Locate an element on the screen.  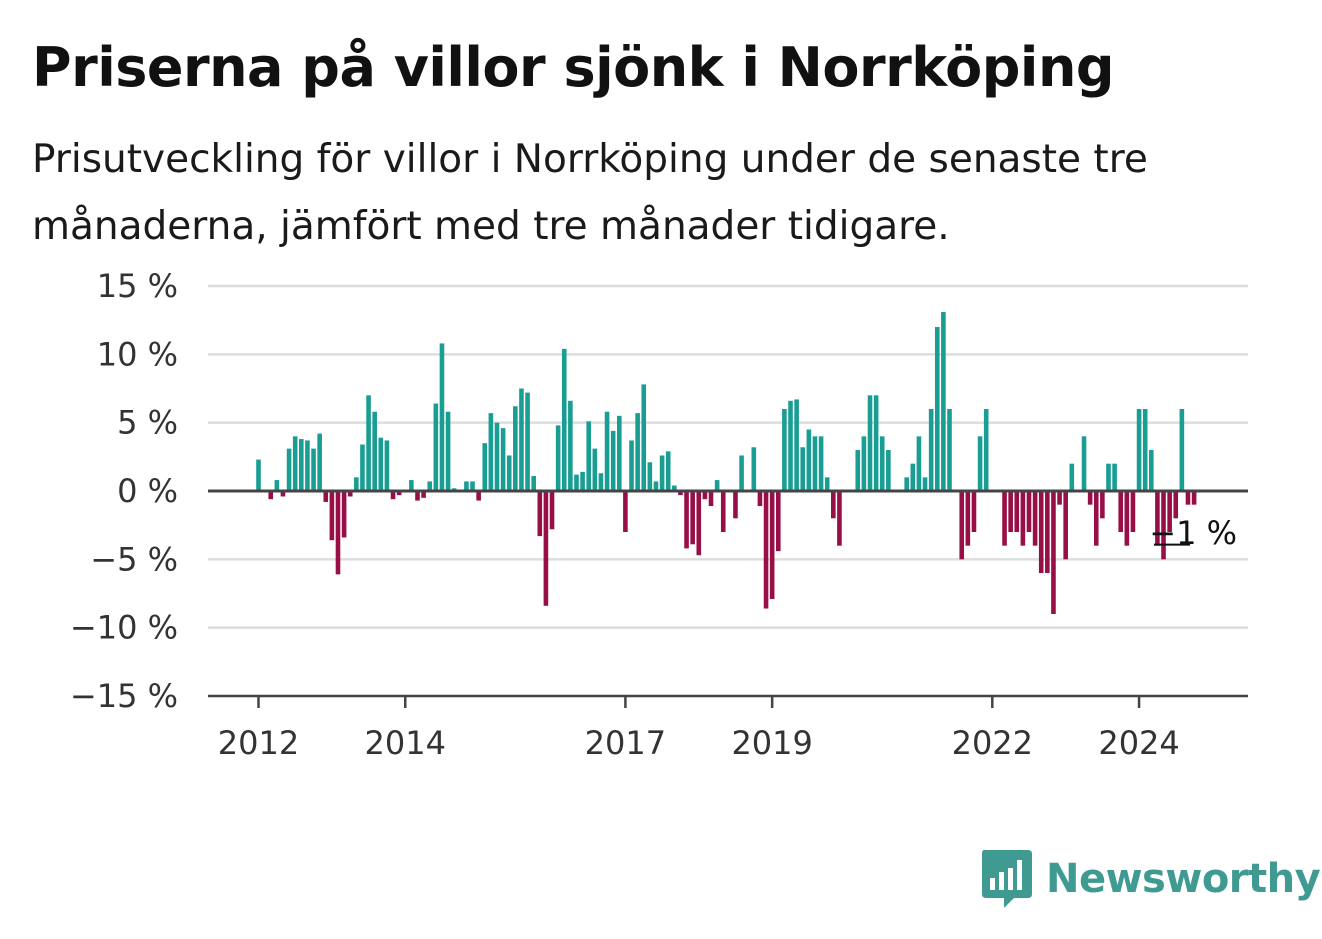
newsworthy-logo-icon is located at coordinates (1007, 879).